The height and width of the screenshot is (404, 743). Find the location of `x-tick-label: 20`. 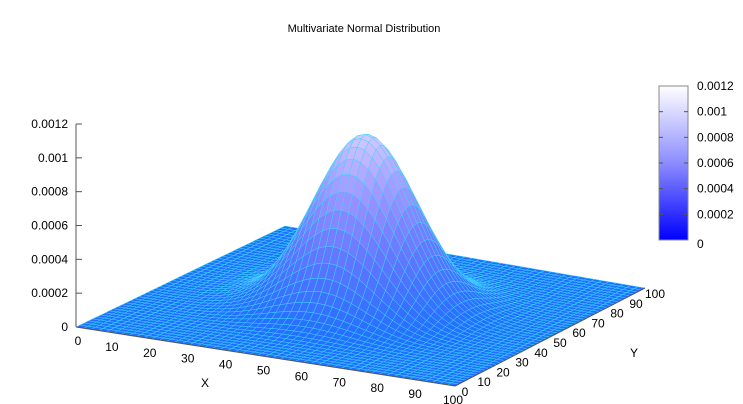

x-tick-label: 20 is located at coordinates (150, 353).